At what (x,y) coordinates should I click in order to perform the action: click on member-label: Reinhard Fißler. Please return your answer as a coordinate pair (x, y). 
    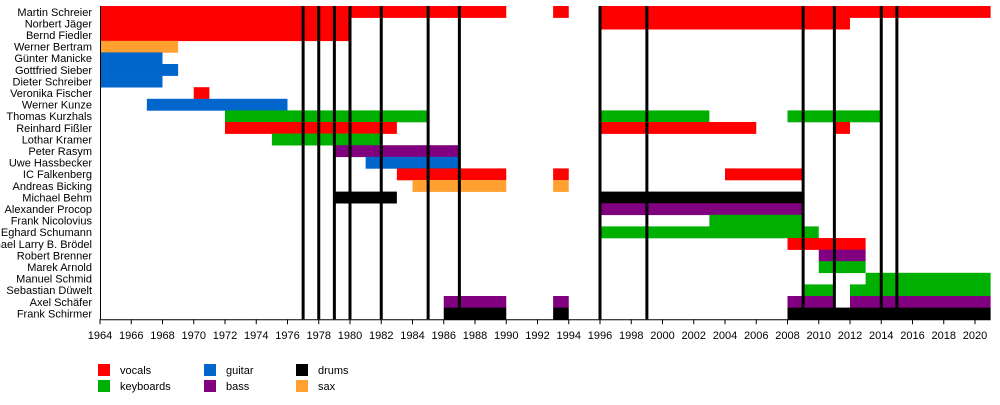
    Looking at the image, I should click on (54, 129).